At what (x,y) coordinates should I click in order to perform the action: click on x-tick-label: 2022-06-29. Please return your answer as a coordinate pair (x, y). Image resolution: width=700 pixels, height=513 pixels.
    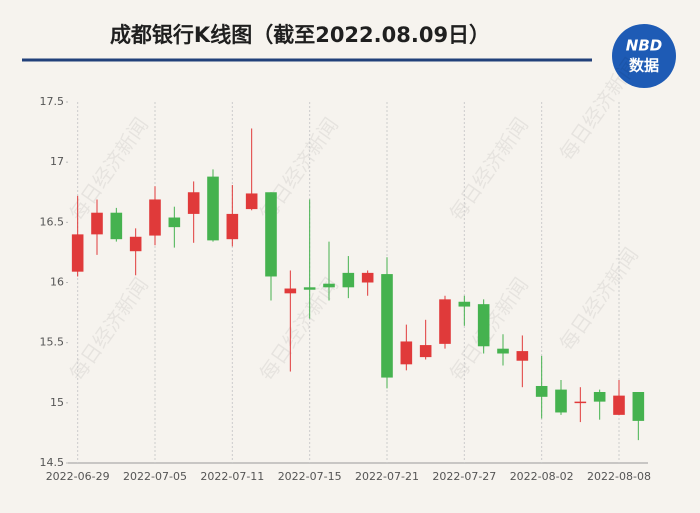
    Looking at the image, I should click on (78, 476).